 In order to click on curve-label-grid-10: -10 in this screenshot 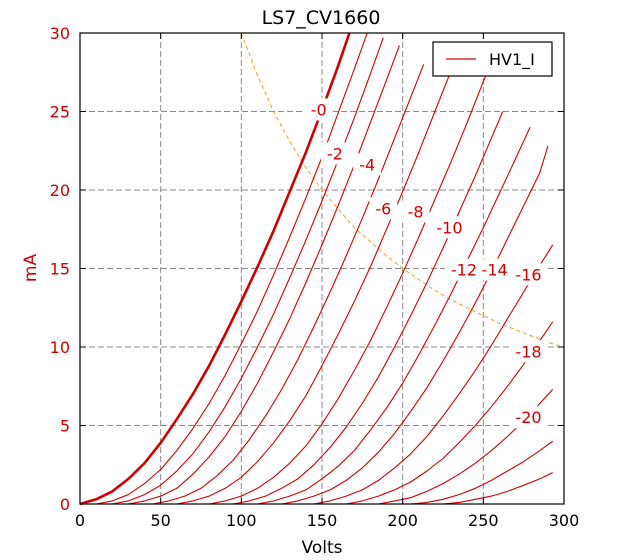, I will do `click(449, 227)`.